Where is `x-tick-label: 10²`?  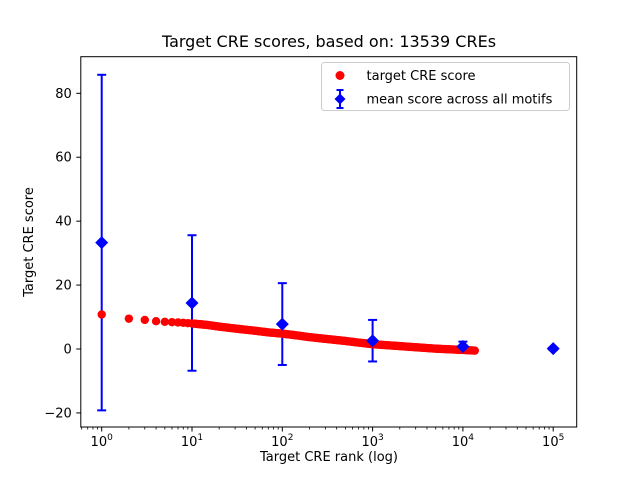
x-tick-label: 10² is located at coordinates (282, 441).